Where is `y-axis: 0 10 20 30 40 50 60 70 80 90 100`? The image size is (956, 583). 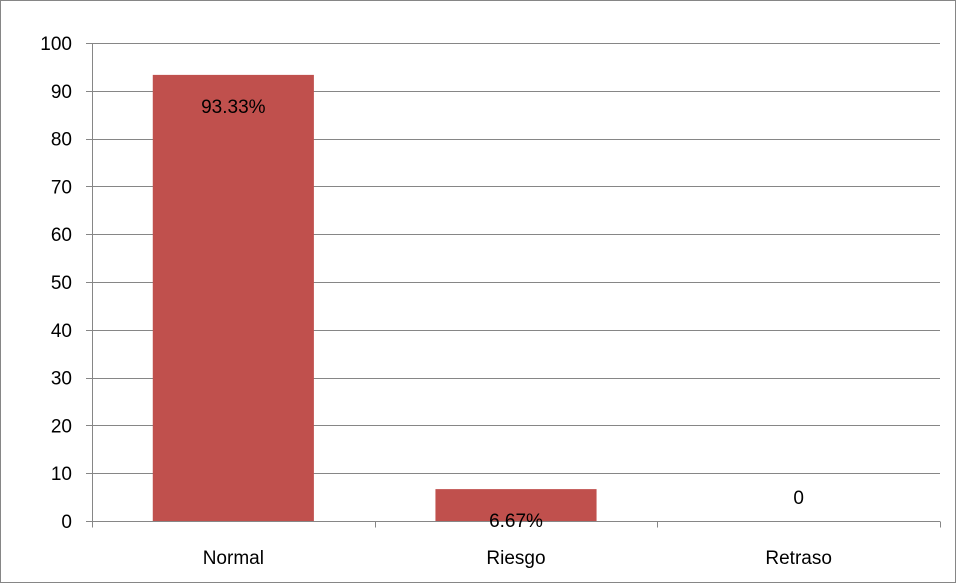
y-axis: 0 10 20 30 40 50 60 70 80 90 100 is located at coordinates (66, 283).